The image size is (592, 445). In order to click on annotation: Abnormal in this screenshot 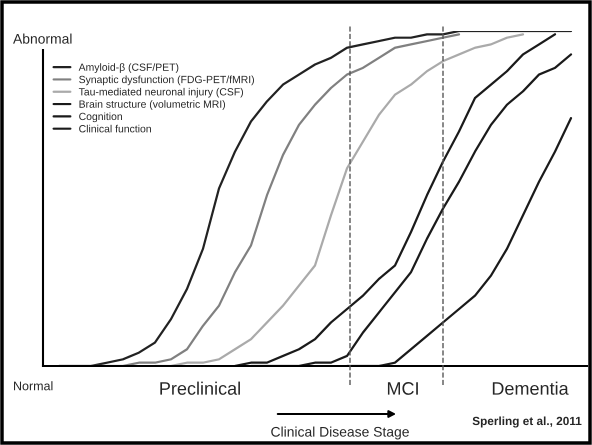, I will do `click(42, 39)`.